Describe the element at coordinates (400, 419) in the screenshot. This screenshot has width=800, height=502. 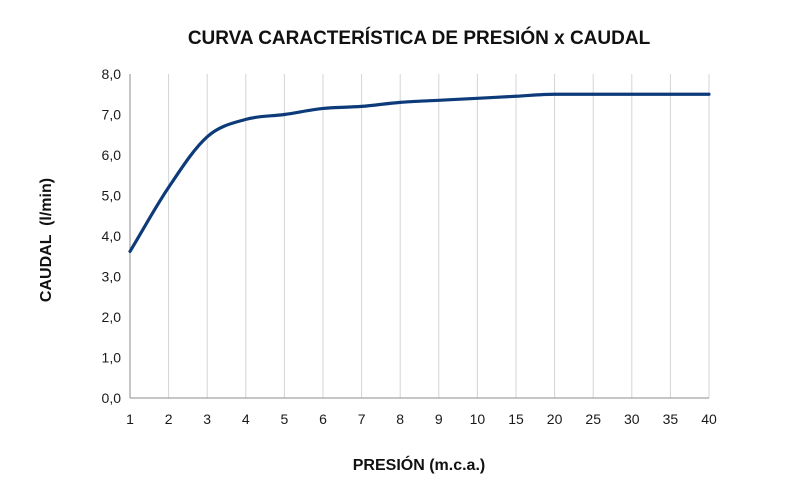
I see `x-tick-label: 8` at that location.